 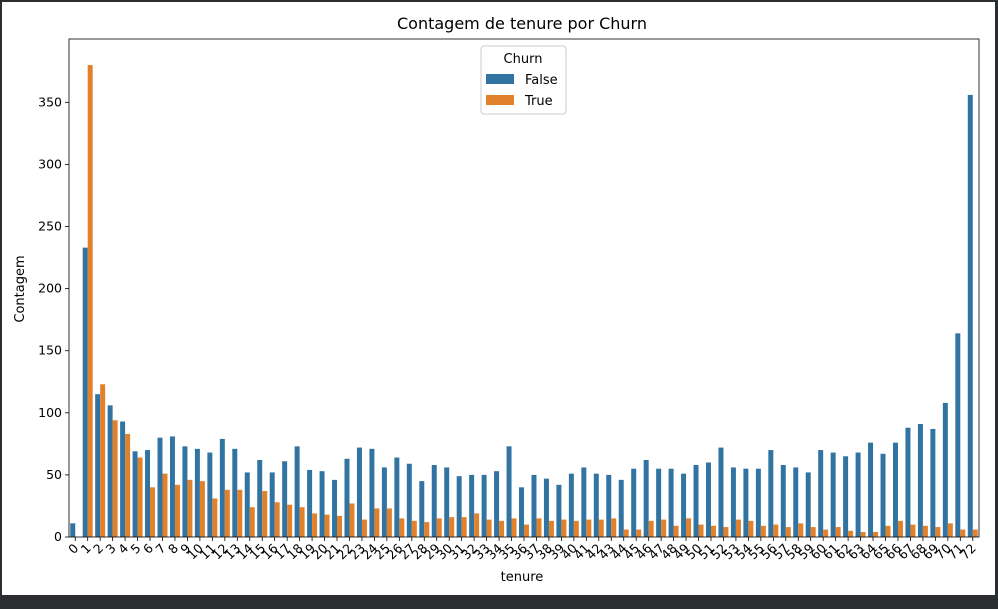 What do you see at coordinates (50, 350) in the screenshot?
I see `y-tick-label: 150` at bounding box center [50, 350].